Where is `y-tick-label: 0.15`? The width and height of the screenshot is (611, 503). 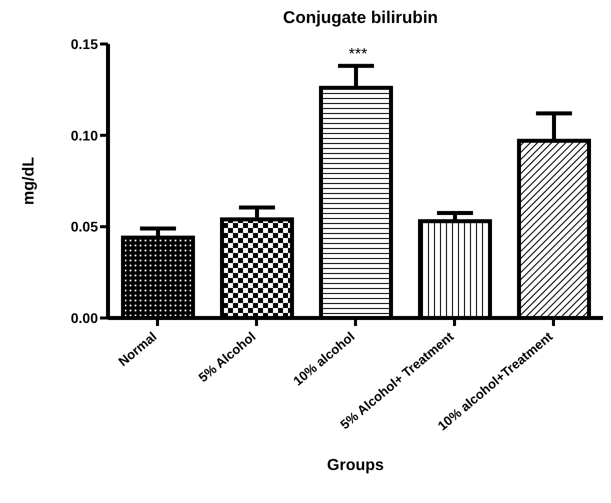 y-tick-label: 0.15 is located at coordinates (84, 44).